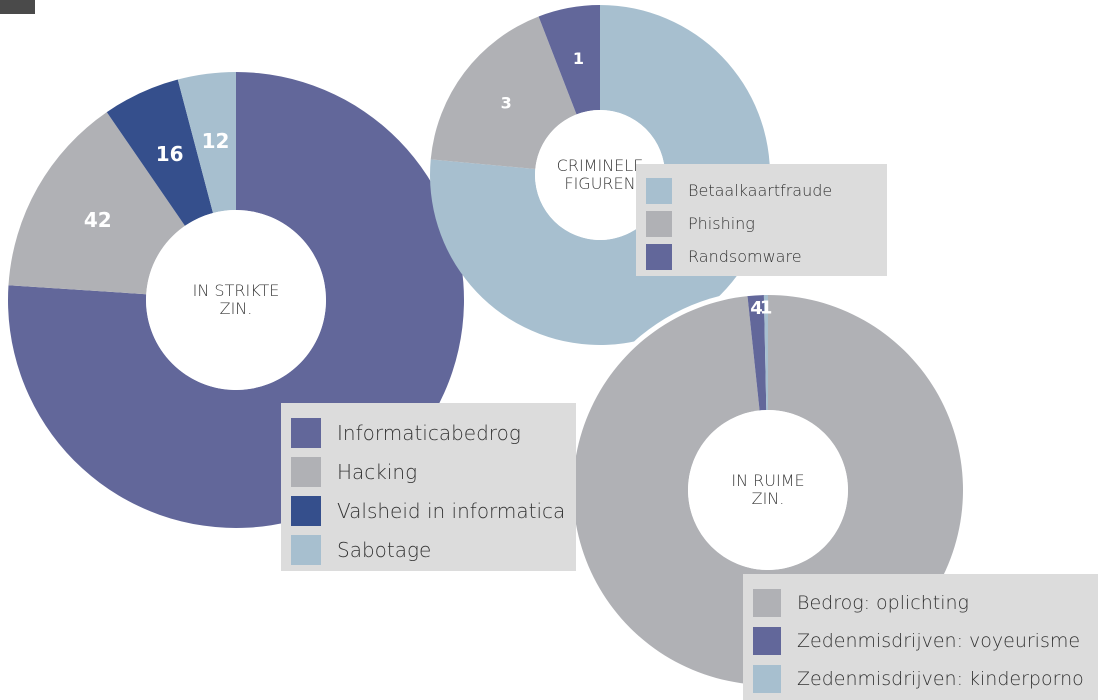 The height and width of the screenshot is (700, 1105). What do you see at coordinates (939, 641) in the screenshot?
I see `legend-label: Zedenmisdrijven: voyeurisme` at bounding box center [939, 641].